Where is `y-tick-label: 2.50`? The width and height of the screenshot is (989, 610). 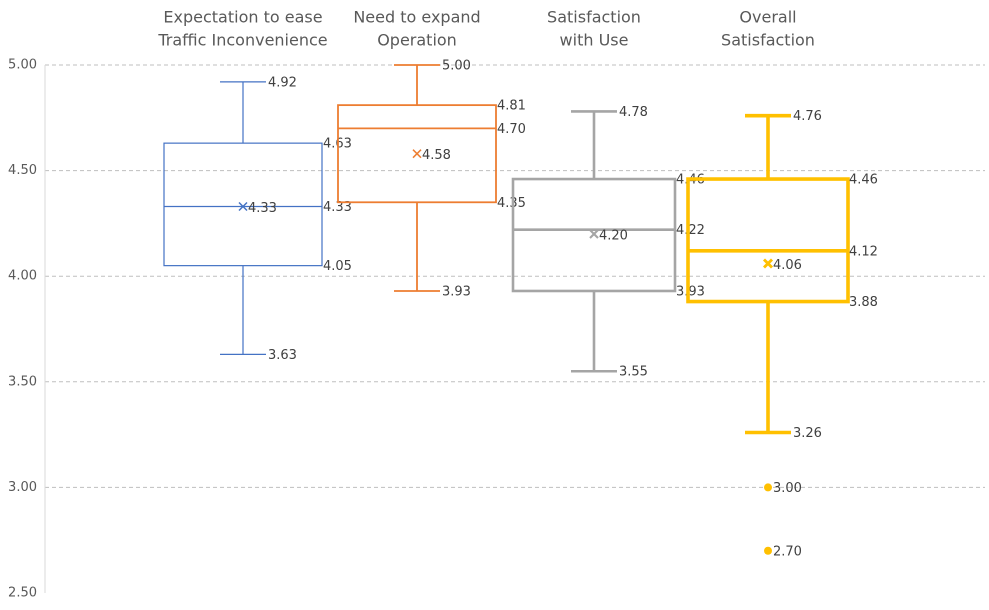 y-tick-label: 2.50 is located at coordinates (22, 593).